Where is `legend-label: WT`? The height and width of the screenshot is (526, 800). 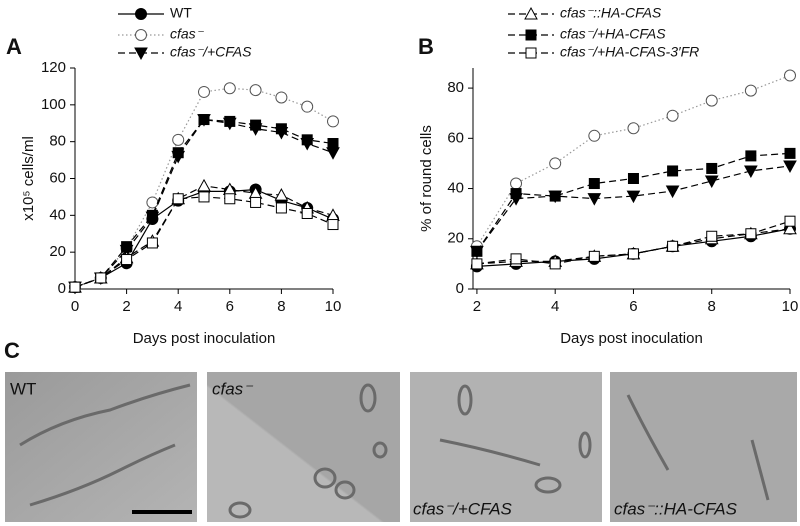 legend-label: WT is located at coordinates (181, 13).